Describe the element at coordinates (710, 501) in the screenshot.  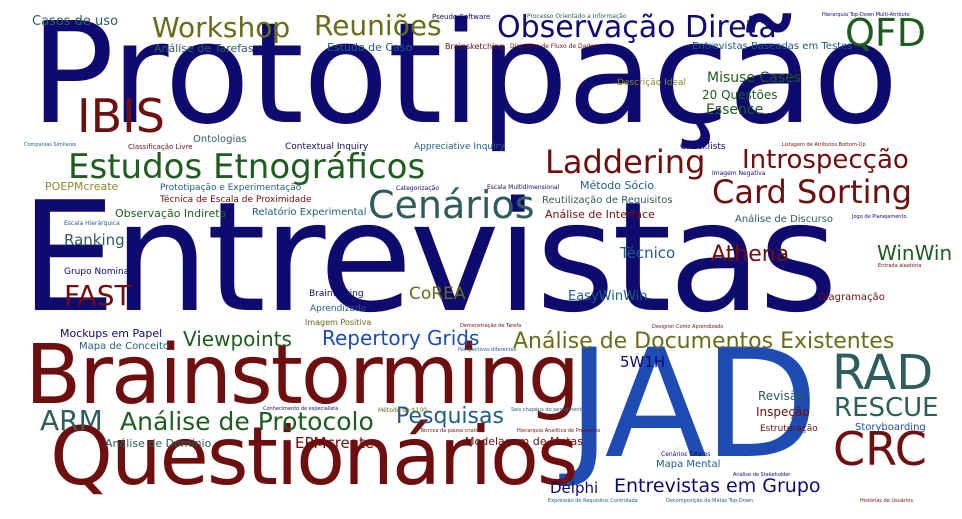
I see `word-decomposicao-metas: Decomposição de Metas Top-Down` at that location.